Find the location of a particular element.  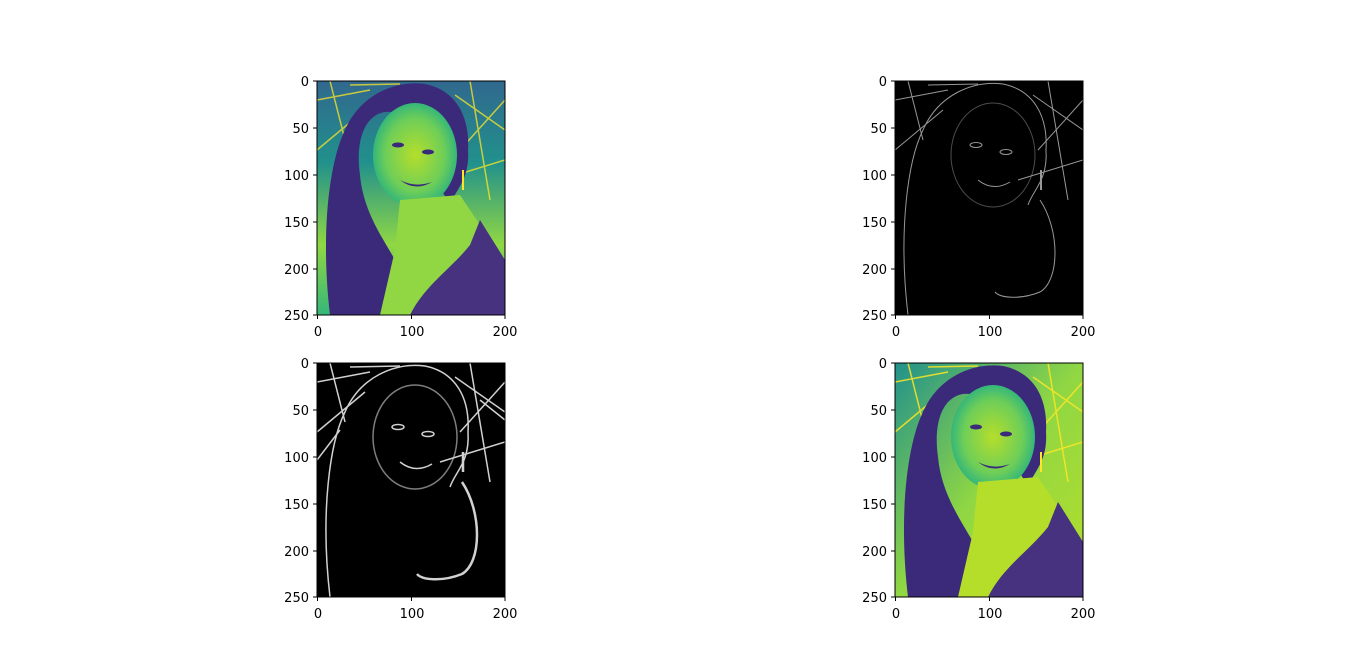

subplot-1: 0 100 200 0 50 100 150 200 250 is located at coordinates (400, 207).